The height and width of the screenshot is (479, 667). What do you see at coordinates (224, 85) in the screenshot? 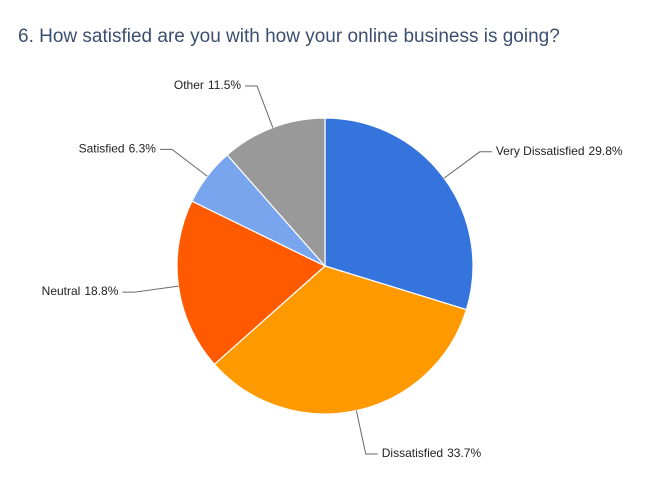
I see `slice-label-value: 11.5%` at bounding box center [224, 85].